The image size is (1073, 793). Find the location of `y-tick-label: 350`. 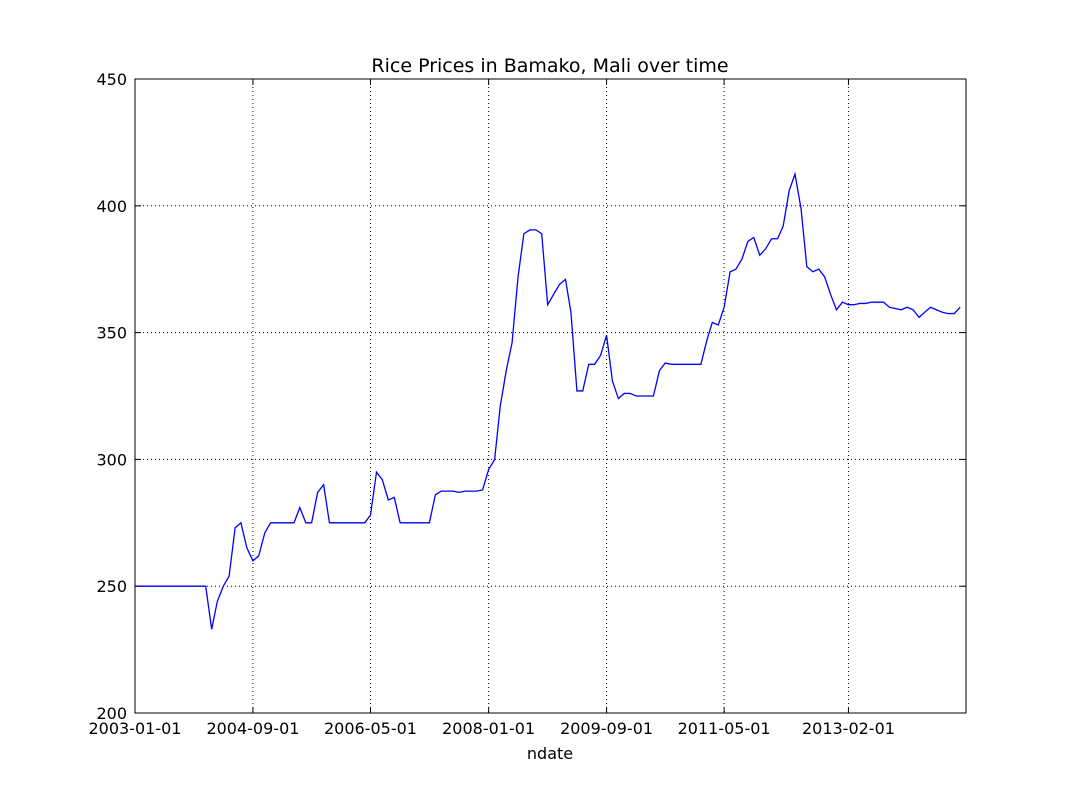

y-tick-label: 350 is located at coordinates (111, 333).